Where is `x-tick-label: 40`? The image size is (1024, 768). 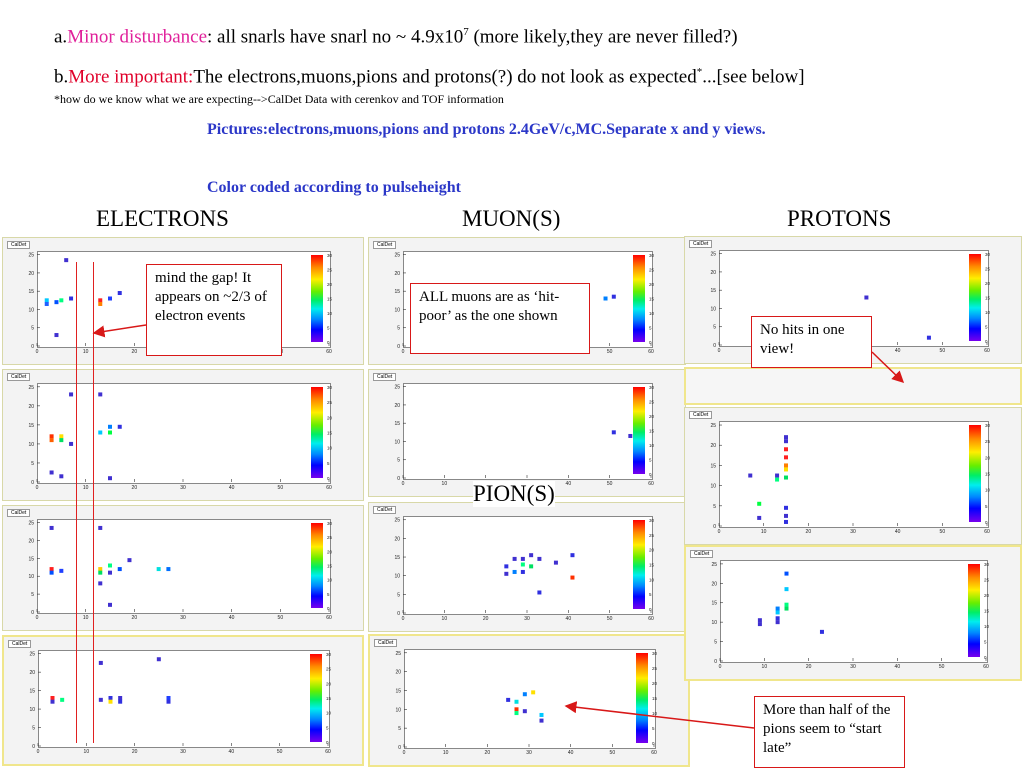
x-tick-label: 40 is located at coordinates (232, 752).